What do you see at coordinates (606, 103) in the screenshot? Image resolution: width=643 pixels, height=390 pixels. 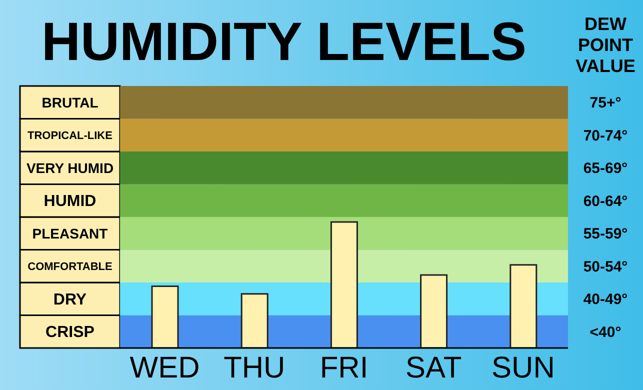 I see `text: 75+°` at bounding box center [606, 103].